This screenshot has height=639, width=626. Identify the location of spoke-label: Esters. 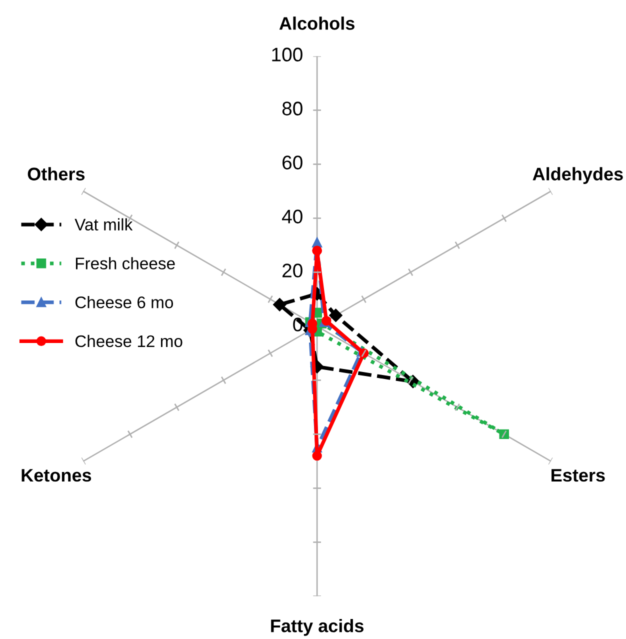
(578, 475).